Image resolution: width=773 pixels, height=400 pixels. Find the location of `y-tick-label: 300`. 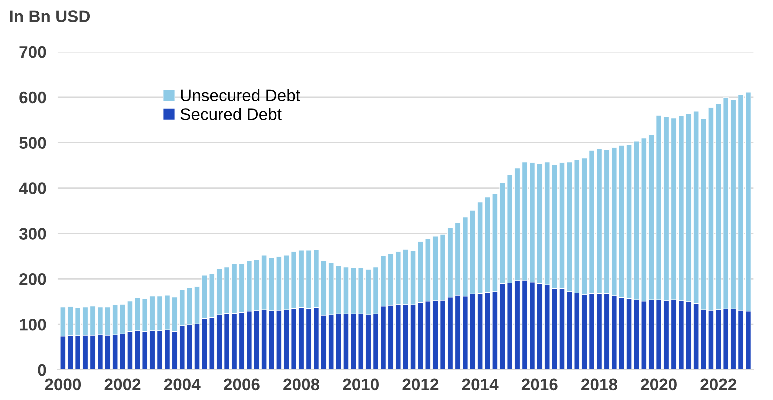

y-tick-label: 300 is located at coordinates (32, 234).